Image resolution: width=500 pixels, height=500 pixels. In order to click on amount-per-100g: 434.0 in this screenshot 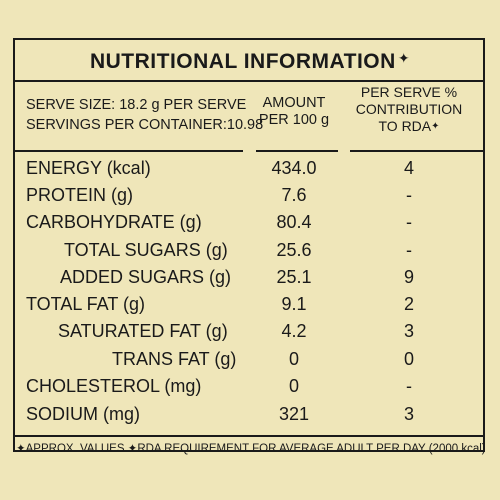, I will do `click(294, 168)`.